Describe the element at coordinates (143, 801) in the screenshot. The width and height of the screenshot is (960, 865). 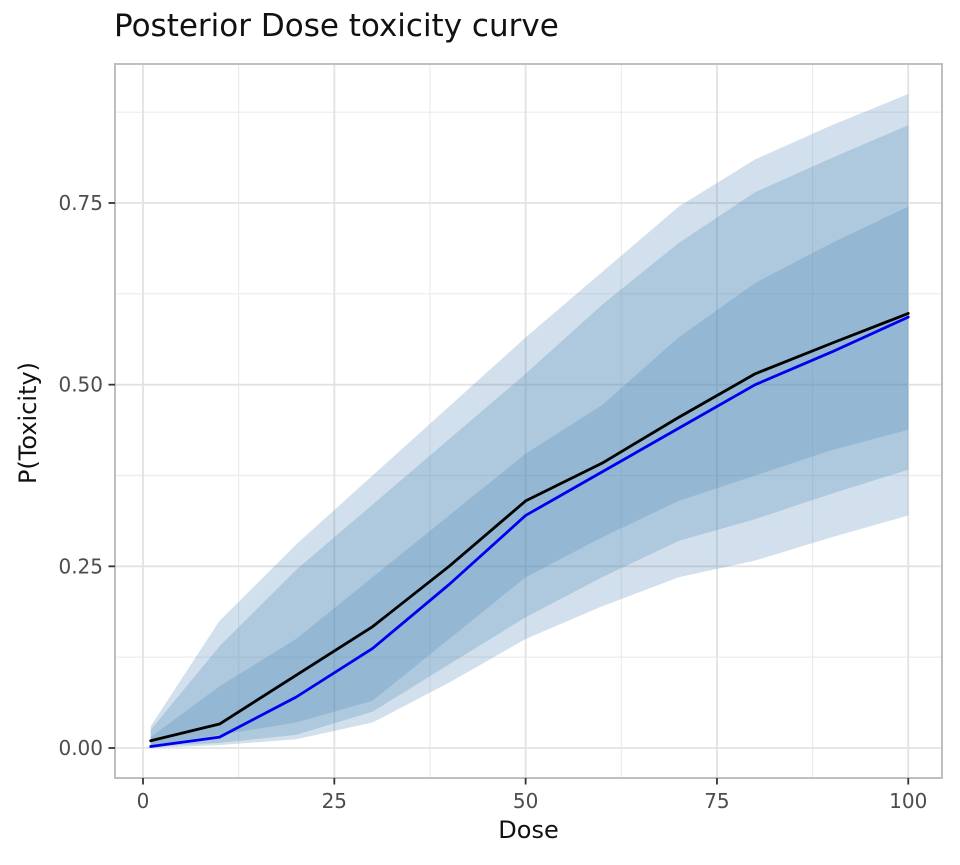
I see `x-tick-label: 0` at that location.